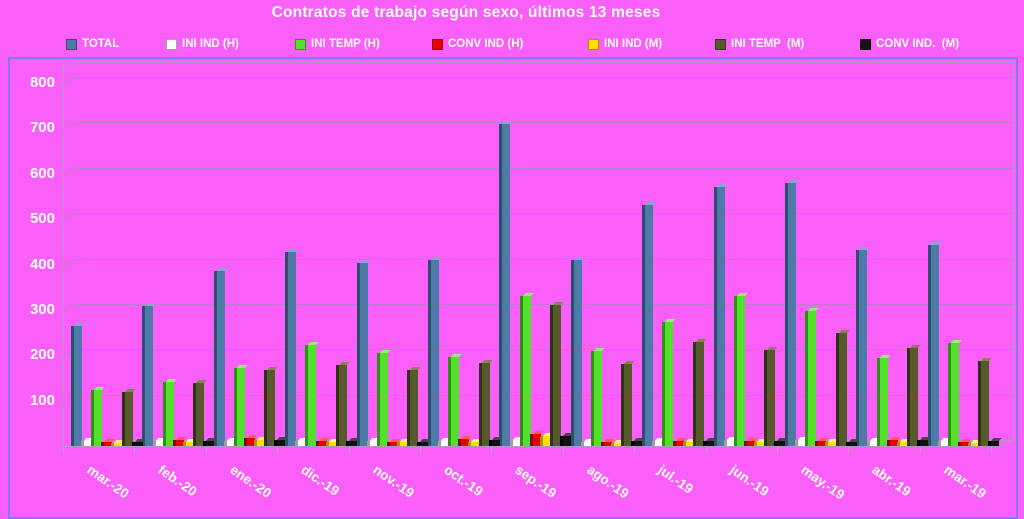  I want to click on bar-conv-ind-m--ene.-20, so click(281, 441).